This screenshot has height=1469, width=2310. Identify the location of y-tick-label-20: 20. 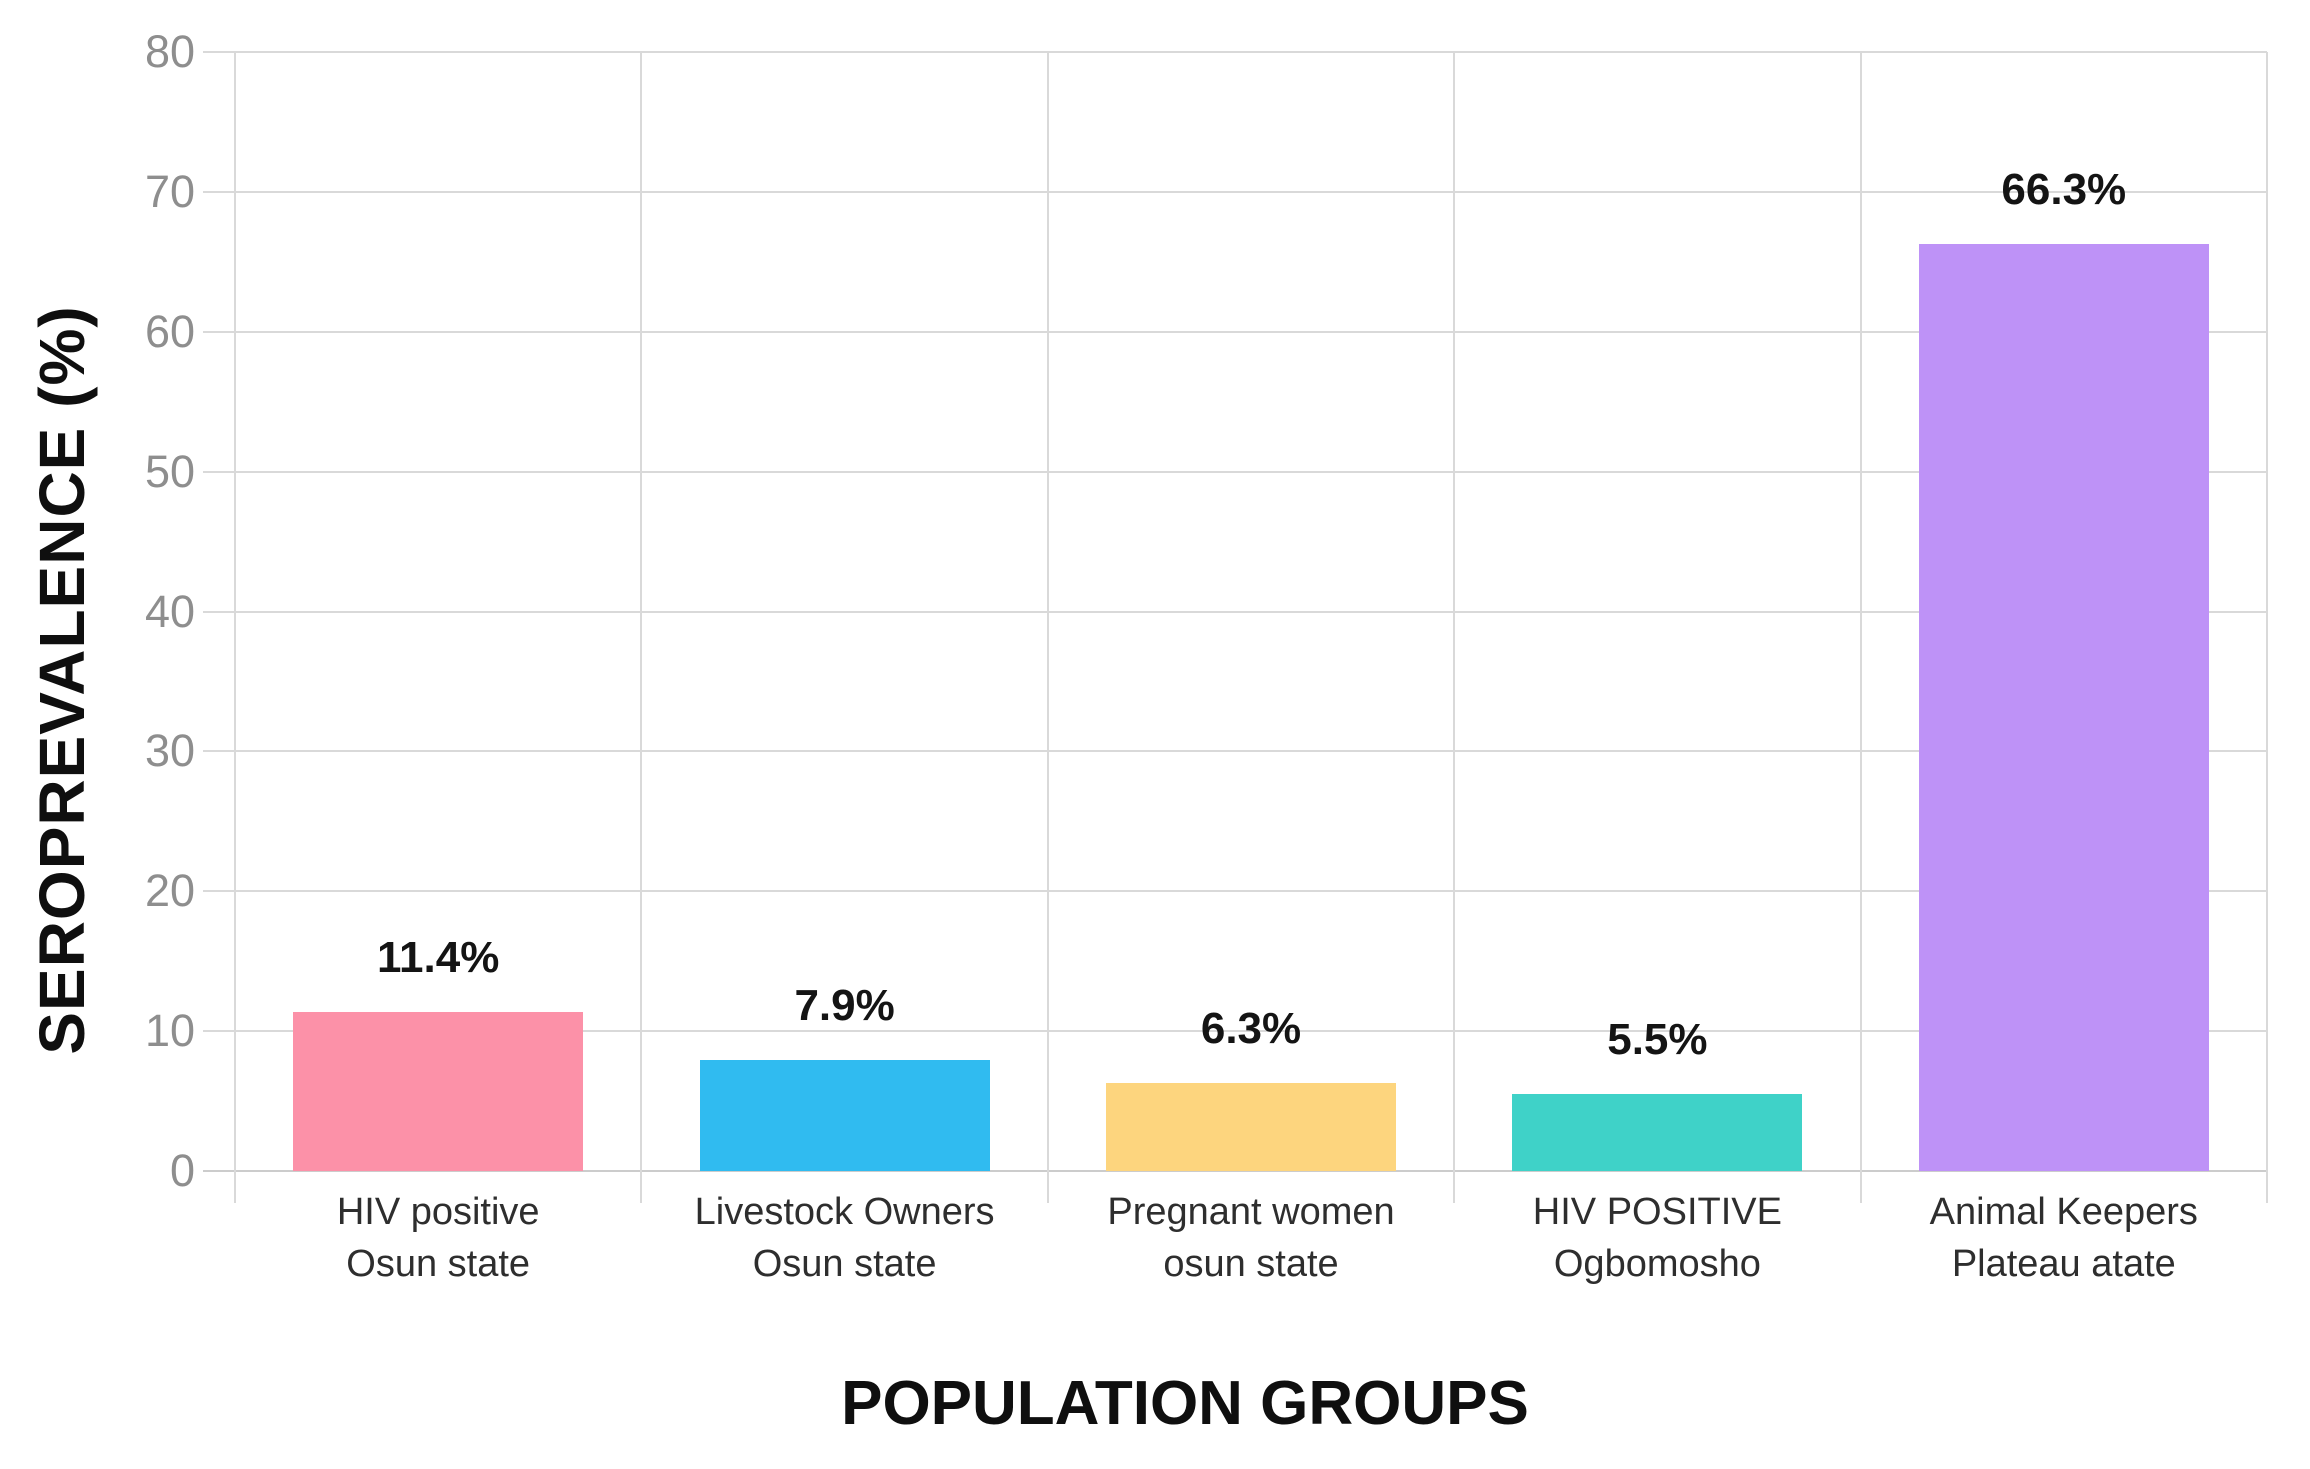
(169, 891).